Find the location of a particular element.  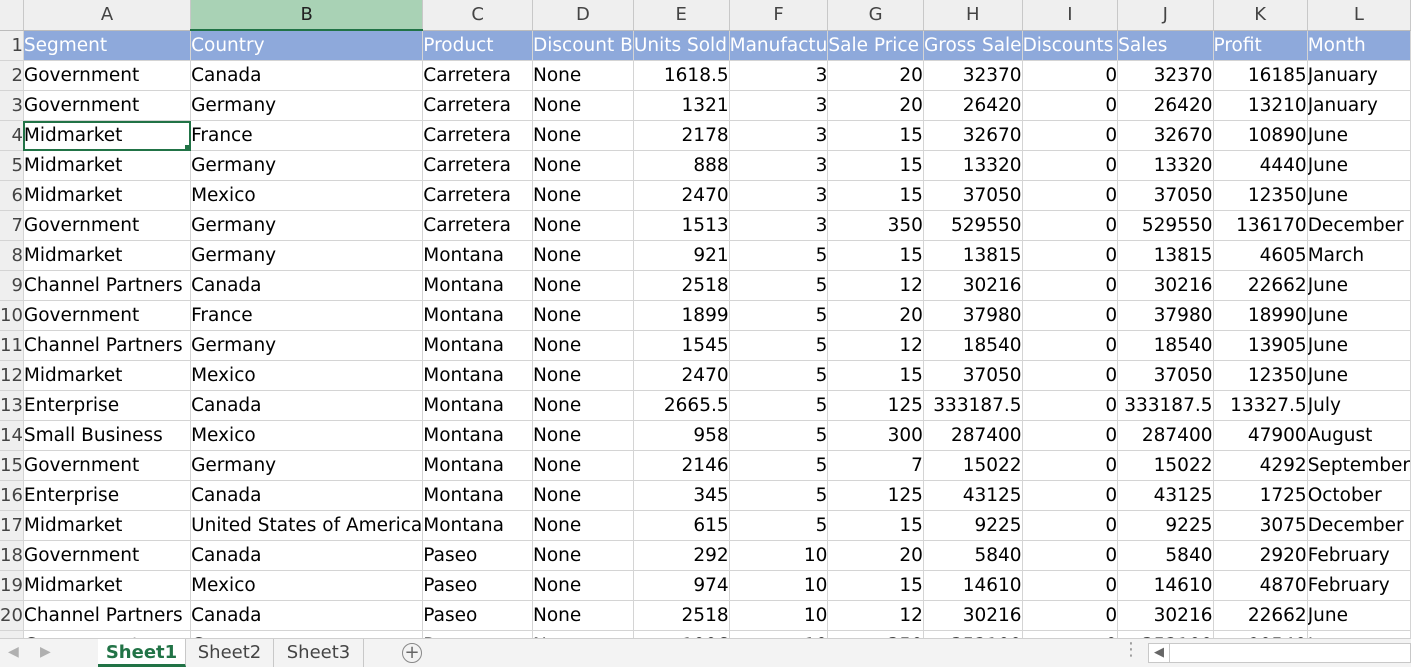

cell-b4: France is located at coordinates (307, 135).